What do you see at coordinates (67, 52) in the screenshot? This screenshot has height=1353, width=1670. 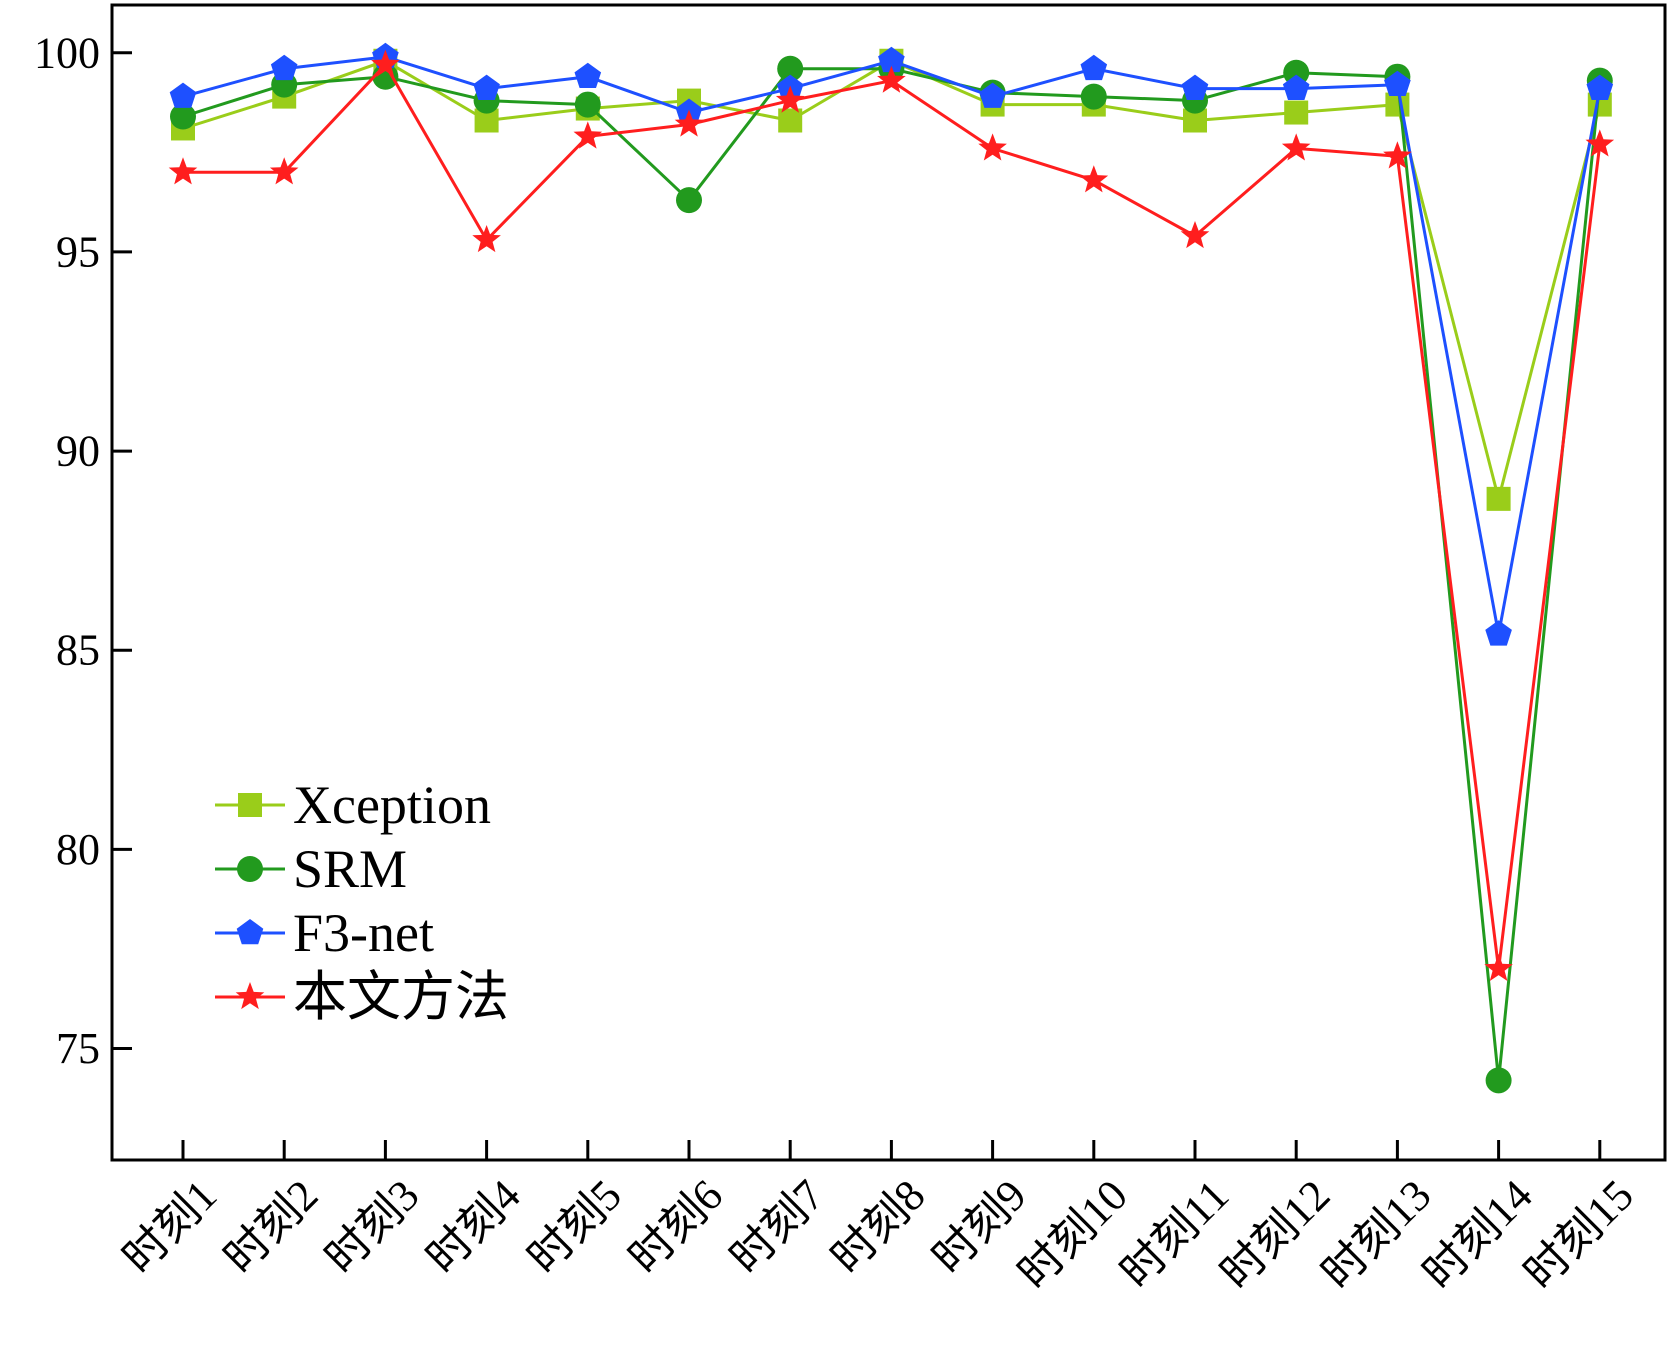 I see `y-tick-label: 100` at bounding box center [67, 52].